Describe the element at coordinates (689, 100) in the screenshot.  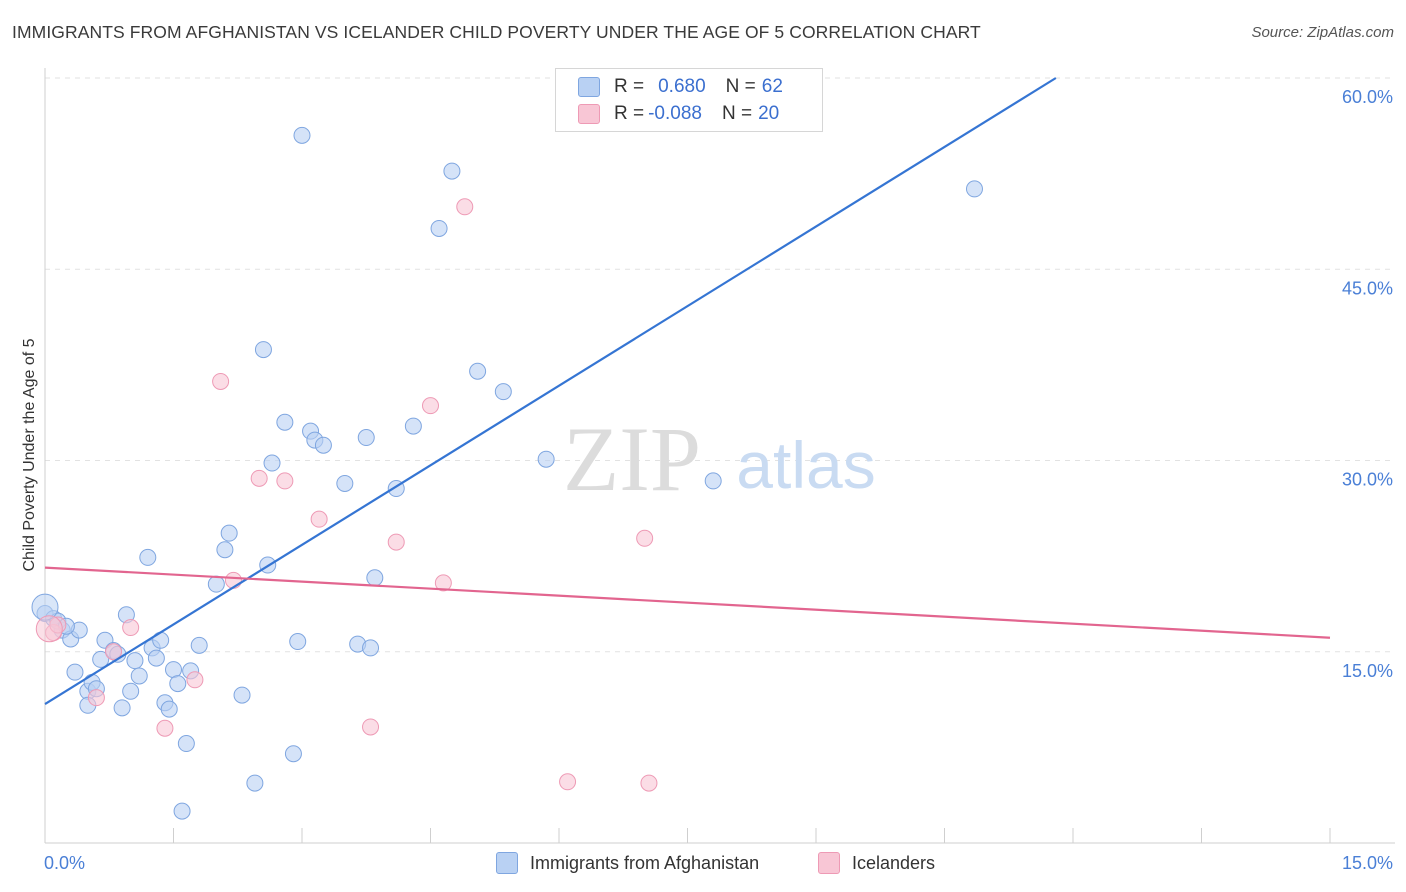
I see `correlation-legend: R = 0.680 N = 62 R = -0.088 N = 20` at that location.